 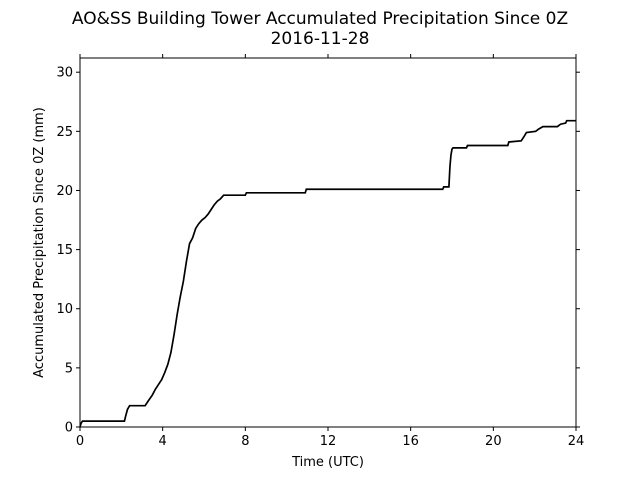 I want to click on y-tick-label: 20, so click(x=64, y=191).